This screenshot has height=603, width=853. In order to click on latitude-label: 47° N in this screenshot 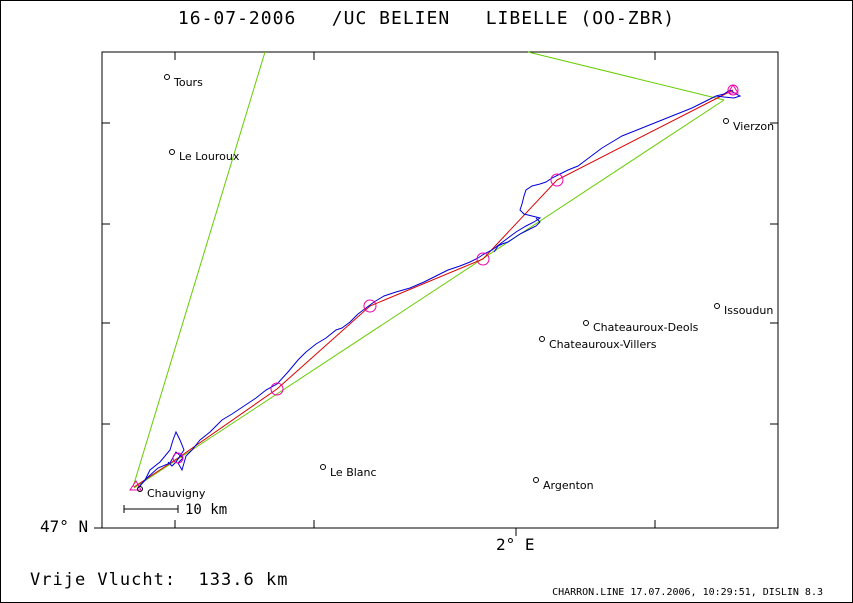, I will do `click(64, 526)`.